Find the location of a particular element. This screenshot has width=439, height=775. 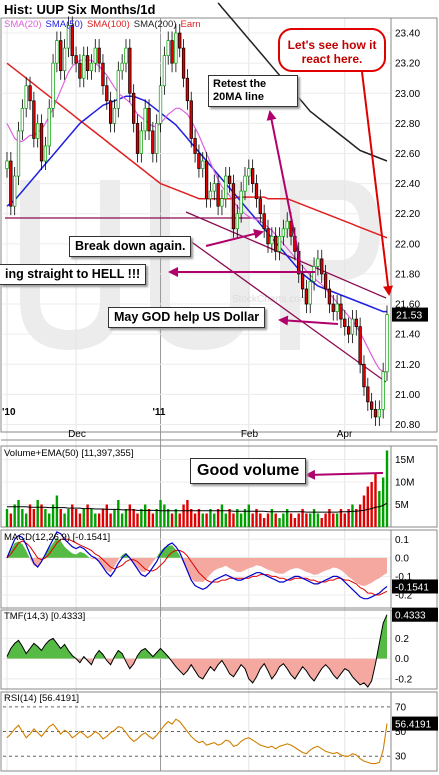

macd-line is located at coordinates (197, 565).